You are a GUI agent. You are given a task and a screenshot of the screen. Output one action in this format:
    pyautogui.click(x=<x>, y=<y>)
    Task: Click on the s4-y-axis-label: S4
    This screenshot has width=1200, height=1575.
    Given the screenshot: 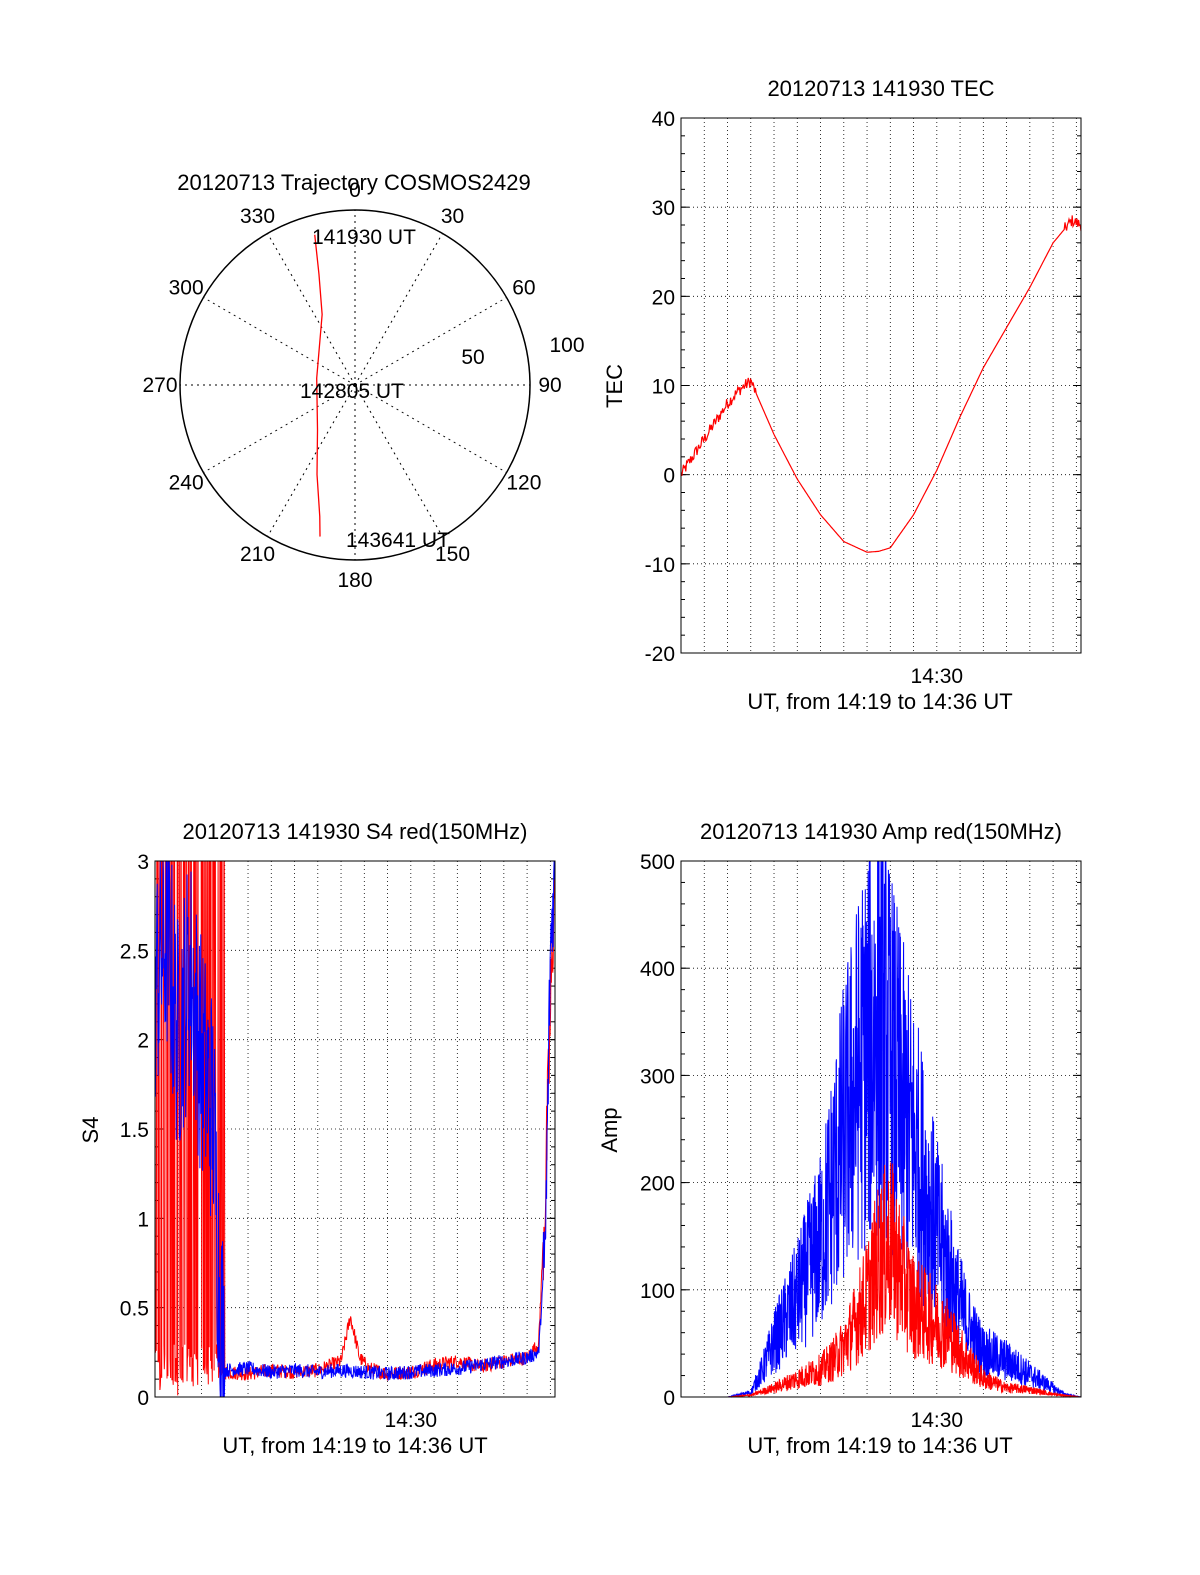 What is the action you would take?
    pyautogui.click(x=90, y=1130)
    